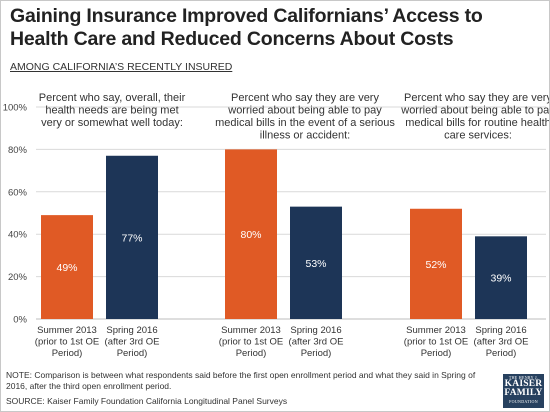 The width and height of the screenshot is (550, 412). I want to click on bar-value-label: 77%, so click(131, 238).